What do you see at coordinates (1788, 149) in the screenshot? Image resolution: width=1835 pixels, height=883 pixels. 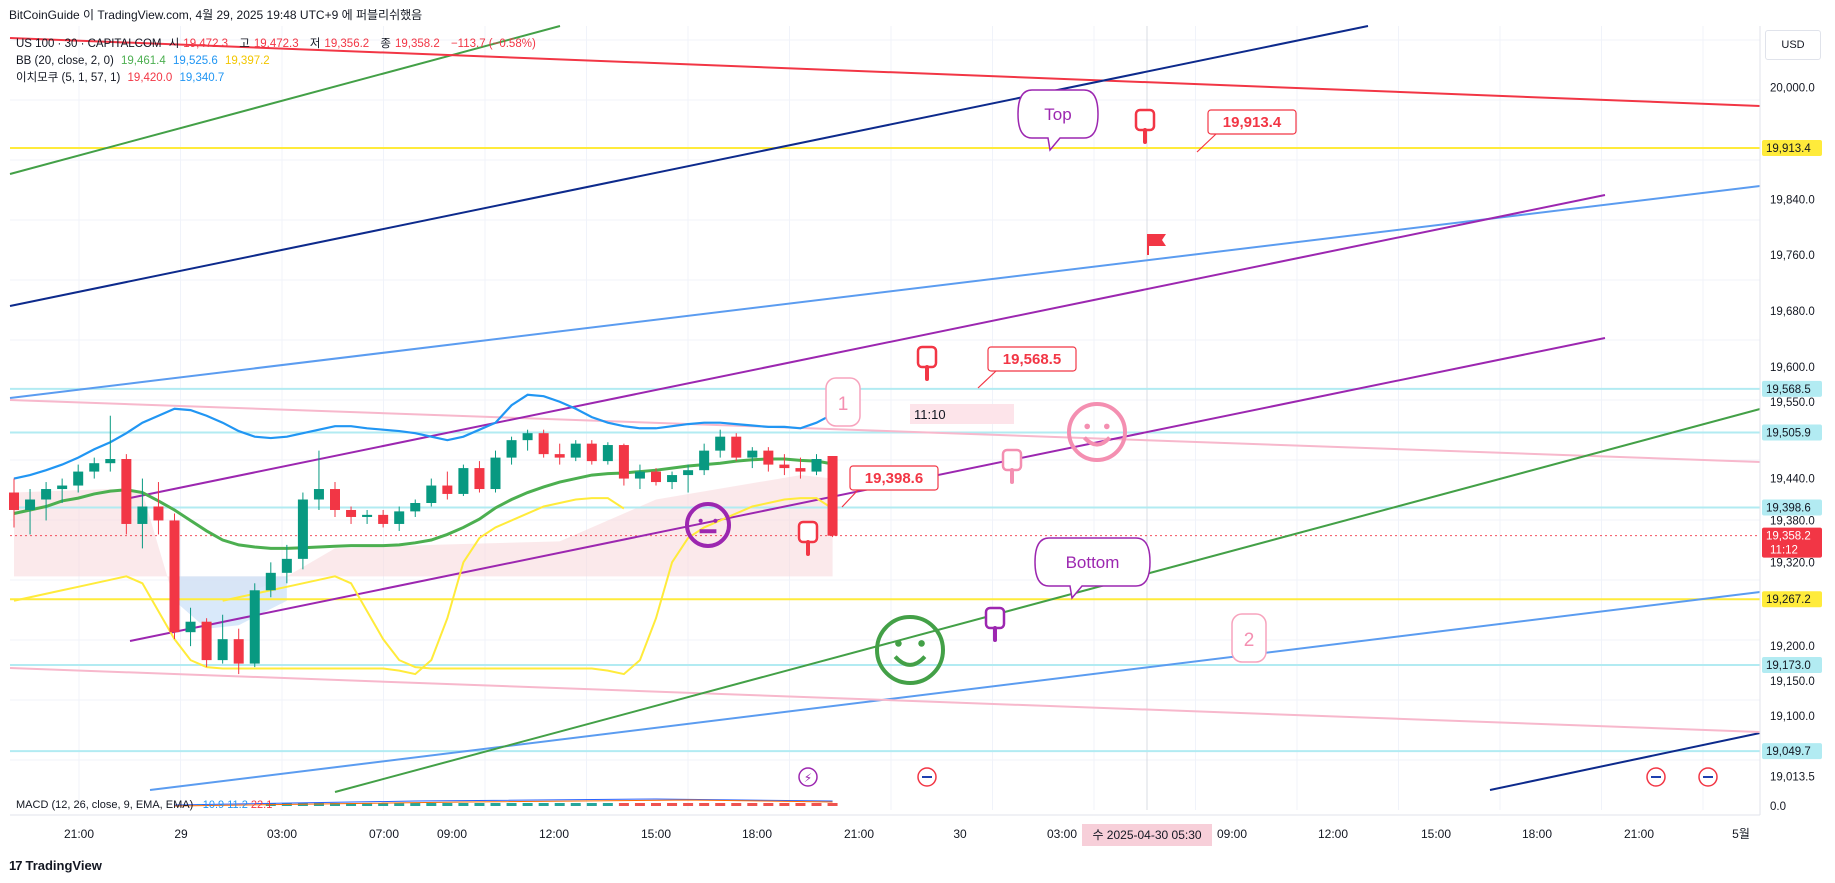 I see `price-label: 19,913.4` at bounding box center [1788, 149].